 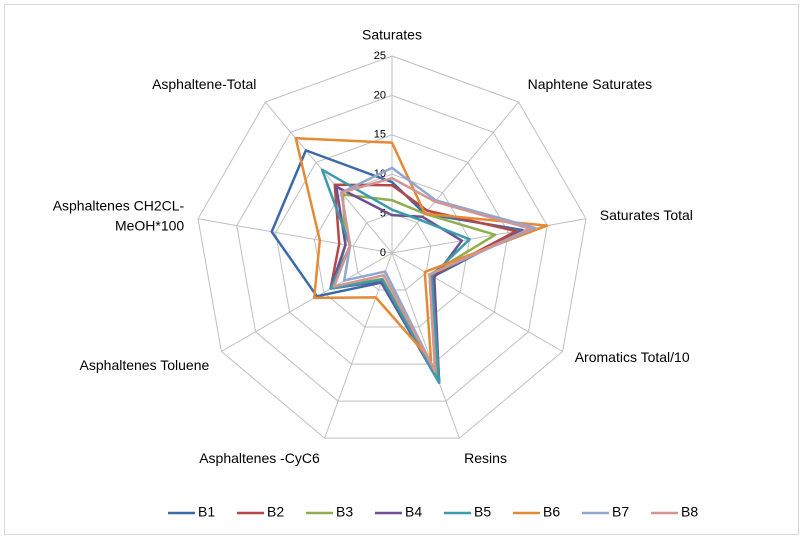 What do you see at coordinates (551, 512) in the screenshot?
I see `legend-label: B6` at bounding box center [551, 512].